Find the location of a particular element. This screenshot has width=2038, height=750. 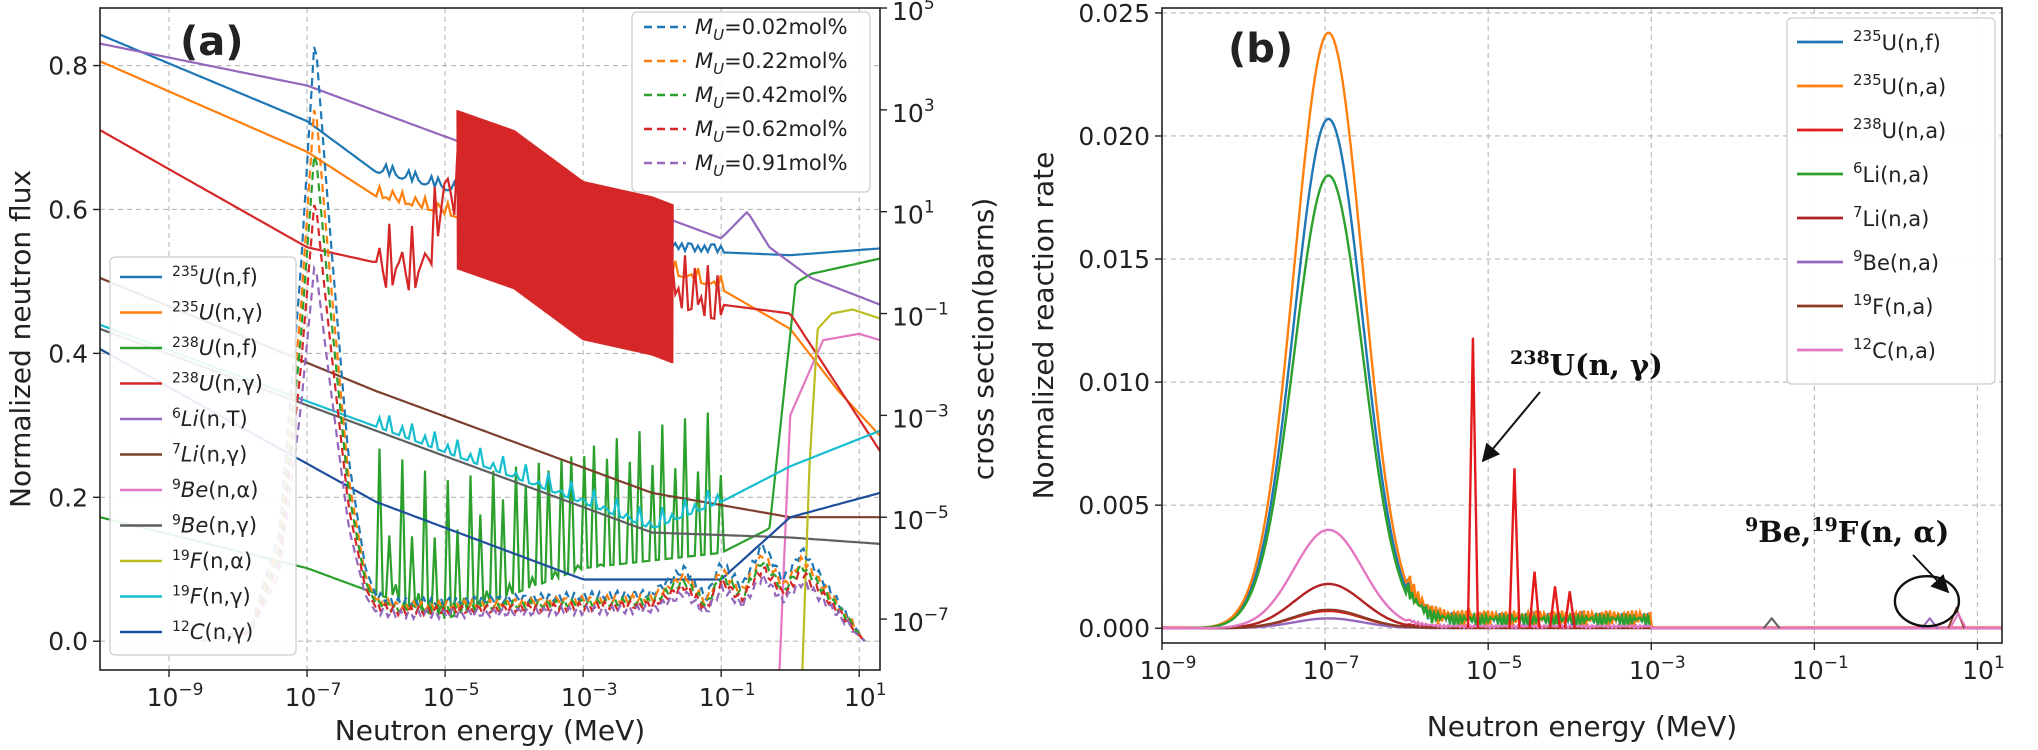

a-legend-cs-box is located at coordinates (203, 456).